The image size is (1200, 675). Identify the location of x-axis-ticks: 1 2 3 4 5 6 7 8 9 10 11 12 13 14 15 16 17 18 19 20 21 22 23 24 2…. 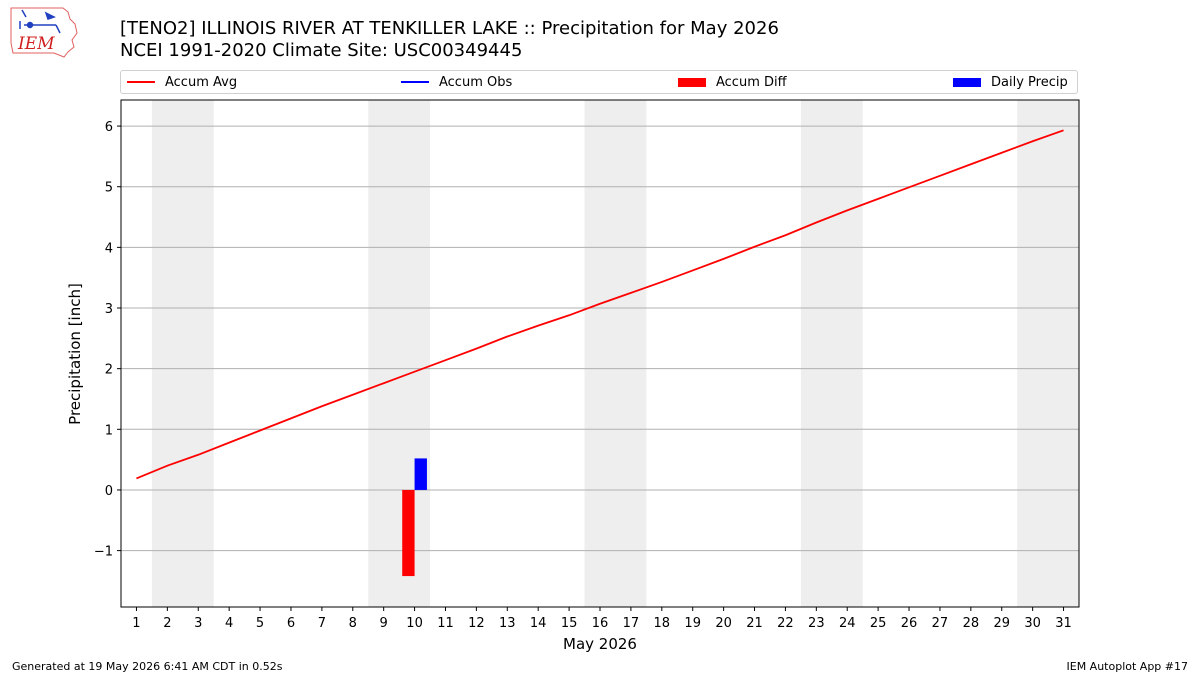
(602, 619).